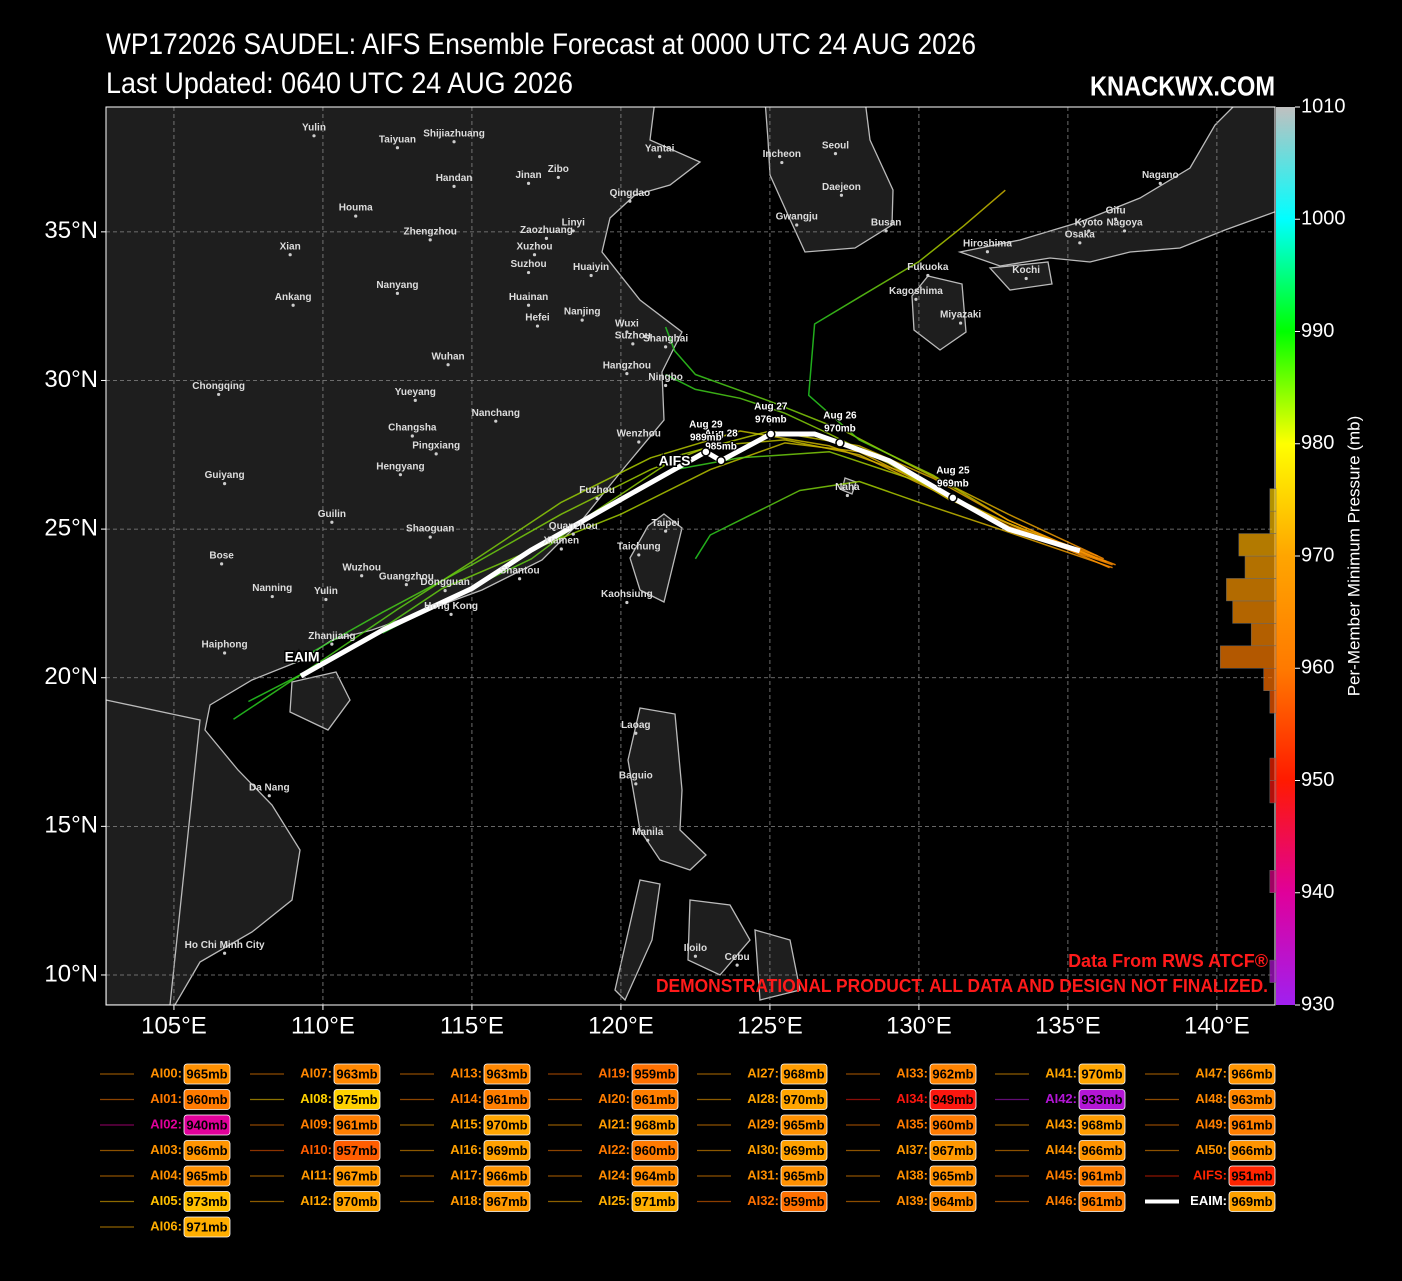 This screenshot has height=1281, width=1402. I want to click on city-label: Hong Kong, so click(451, 606).